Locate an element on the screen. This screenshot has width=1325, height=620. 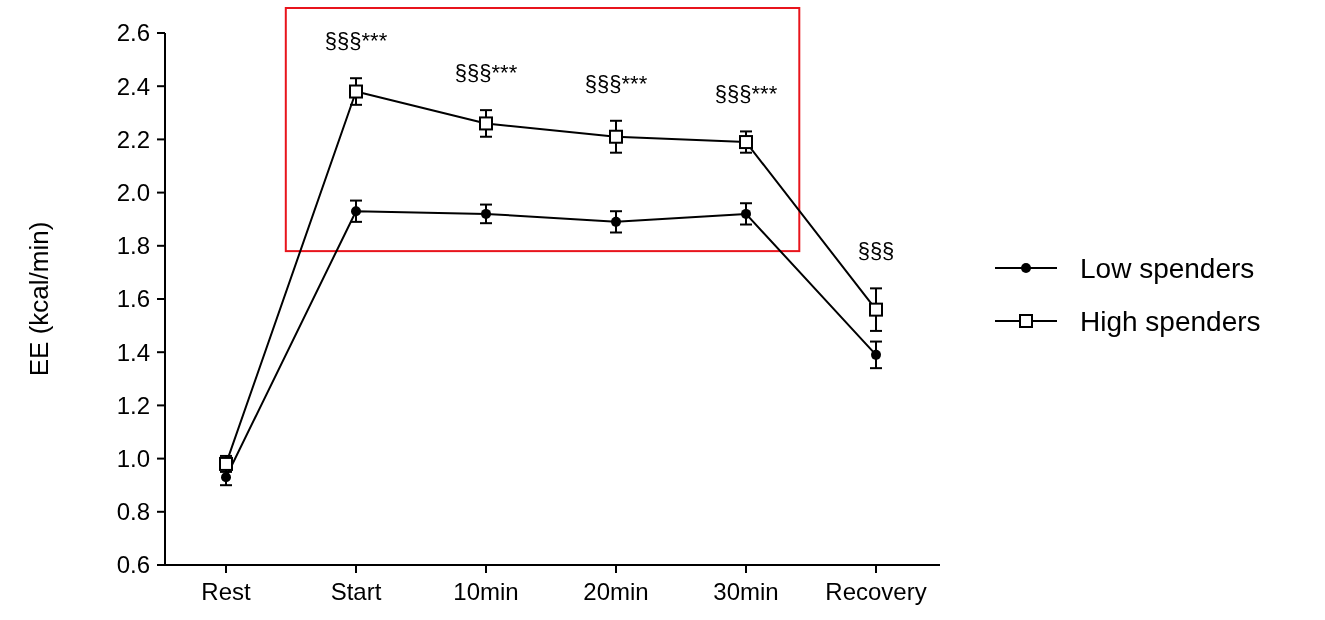
y-tick-label: 1.4 is located at coordinates (133, 352).